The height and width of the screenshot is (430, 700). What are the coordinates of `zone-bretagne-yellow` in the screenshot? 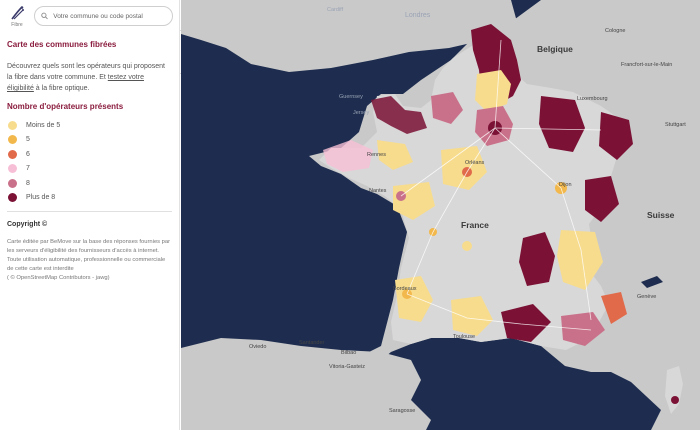 It's located at (395, 155).